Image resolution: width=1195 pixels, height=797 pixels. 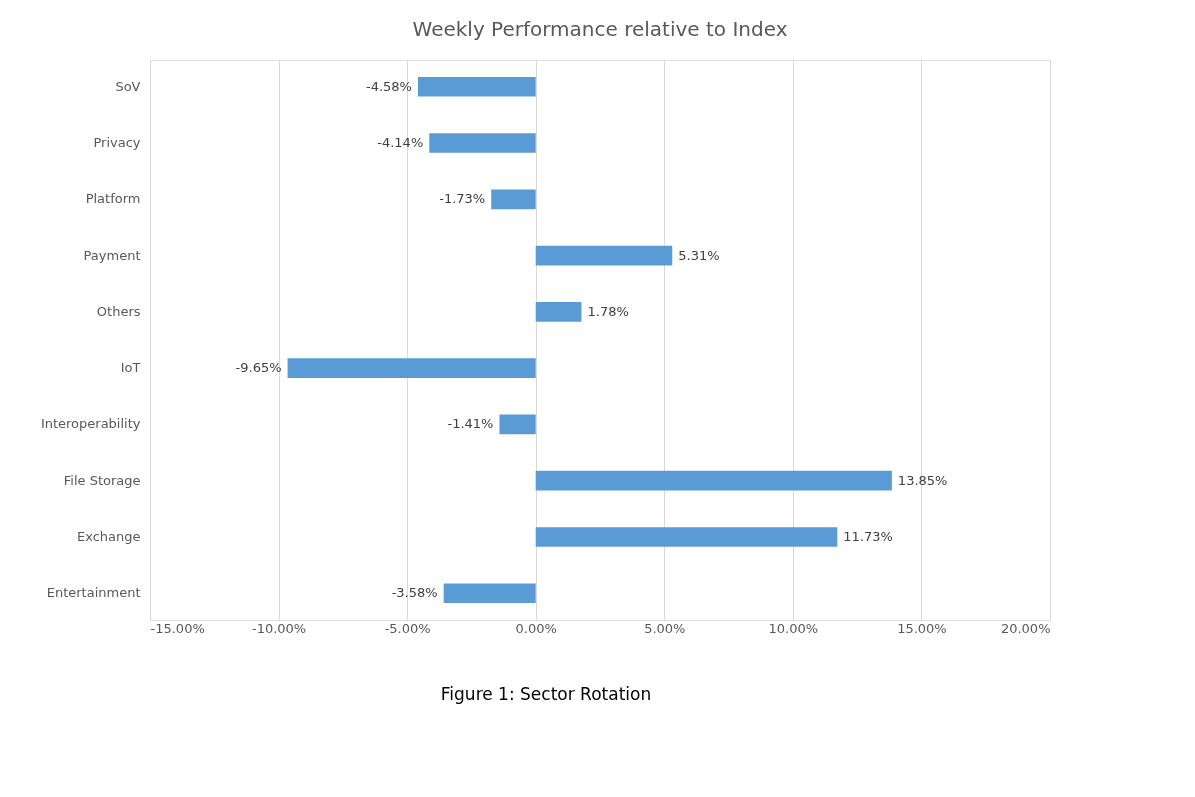 What do you see at coordinates (922, 480) in the screenshot?
I see `data-label: 13.85%` at bounding box center [922, 480].